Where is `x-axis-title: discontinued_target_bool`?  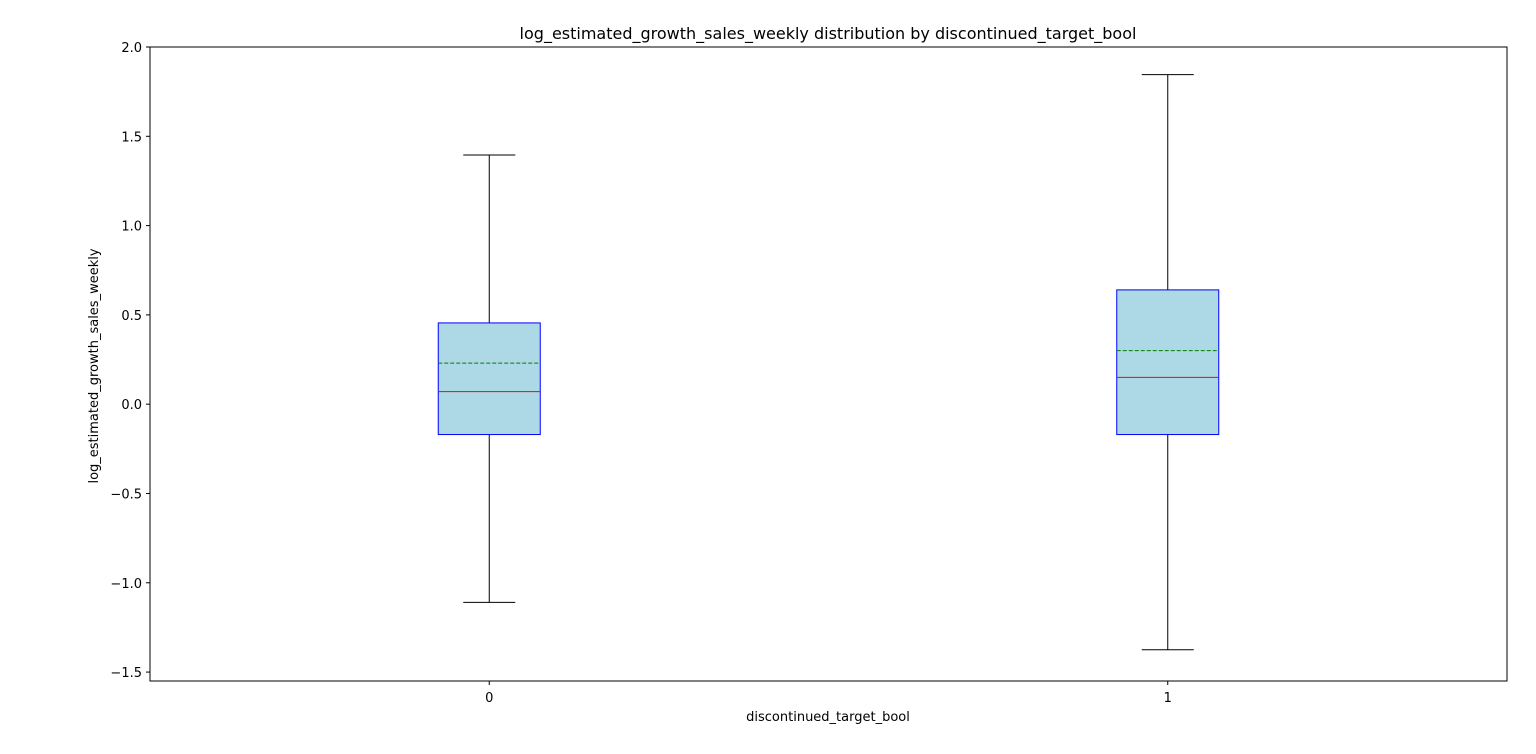 x-axis-title: discontinued_target_bool is located at coordinates (828, 717).